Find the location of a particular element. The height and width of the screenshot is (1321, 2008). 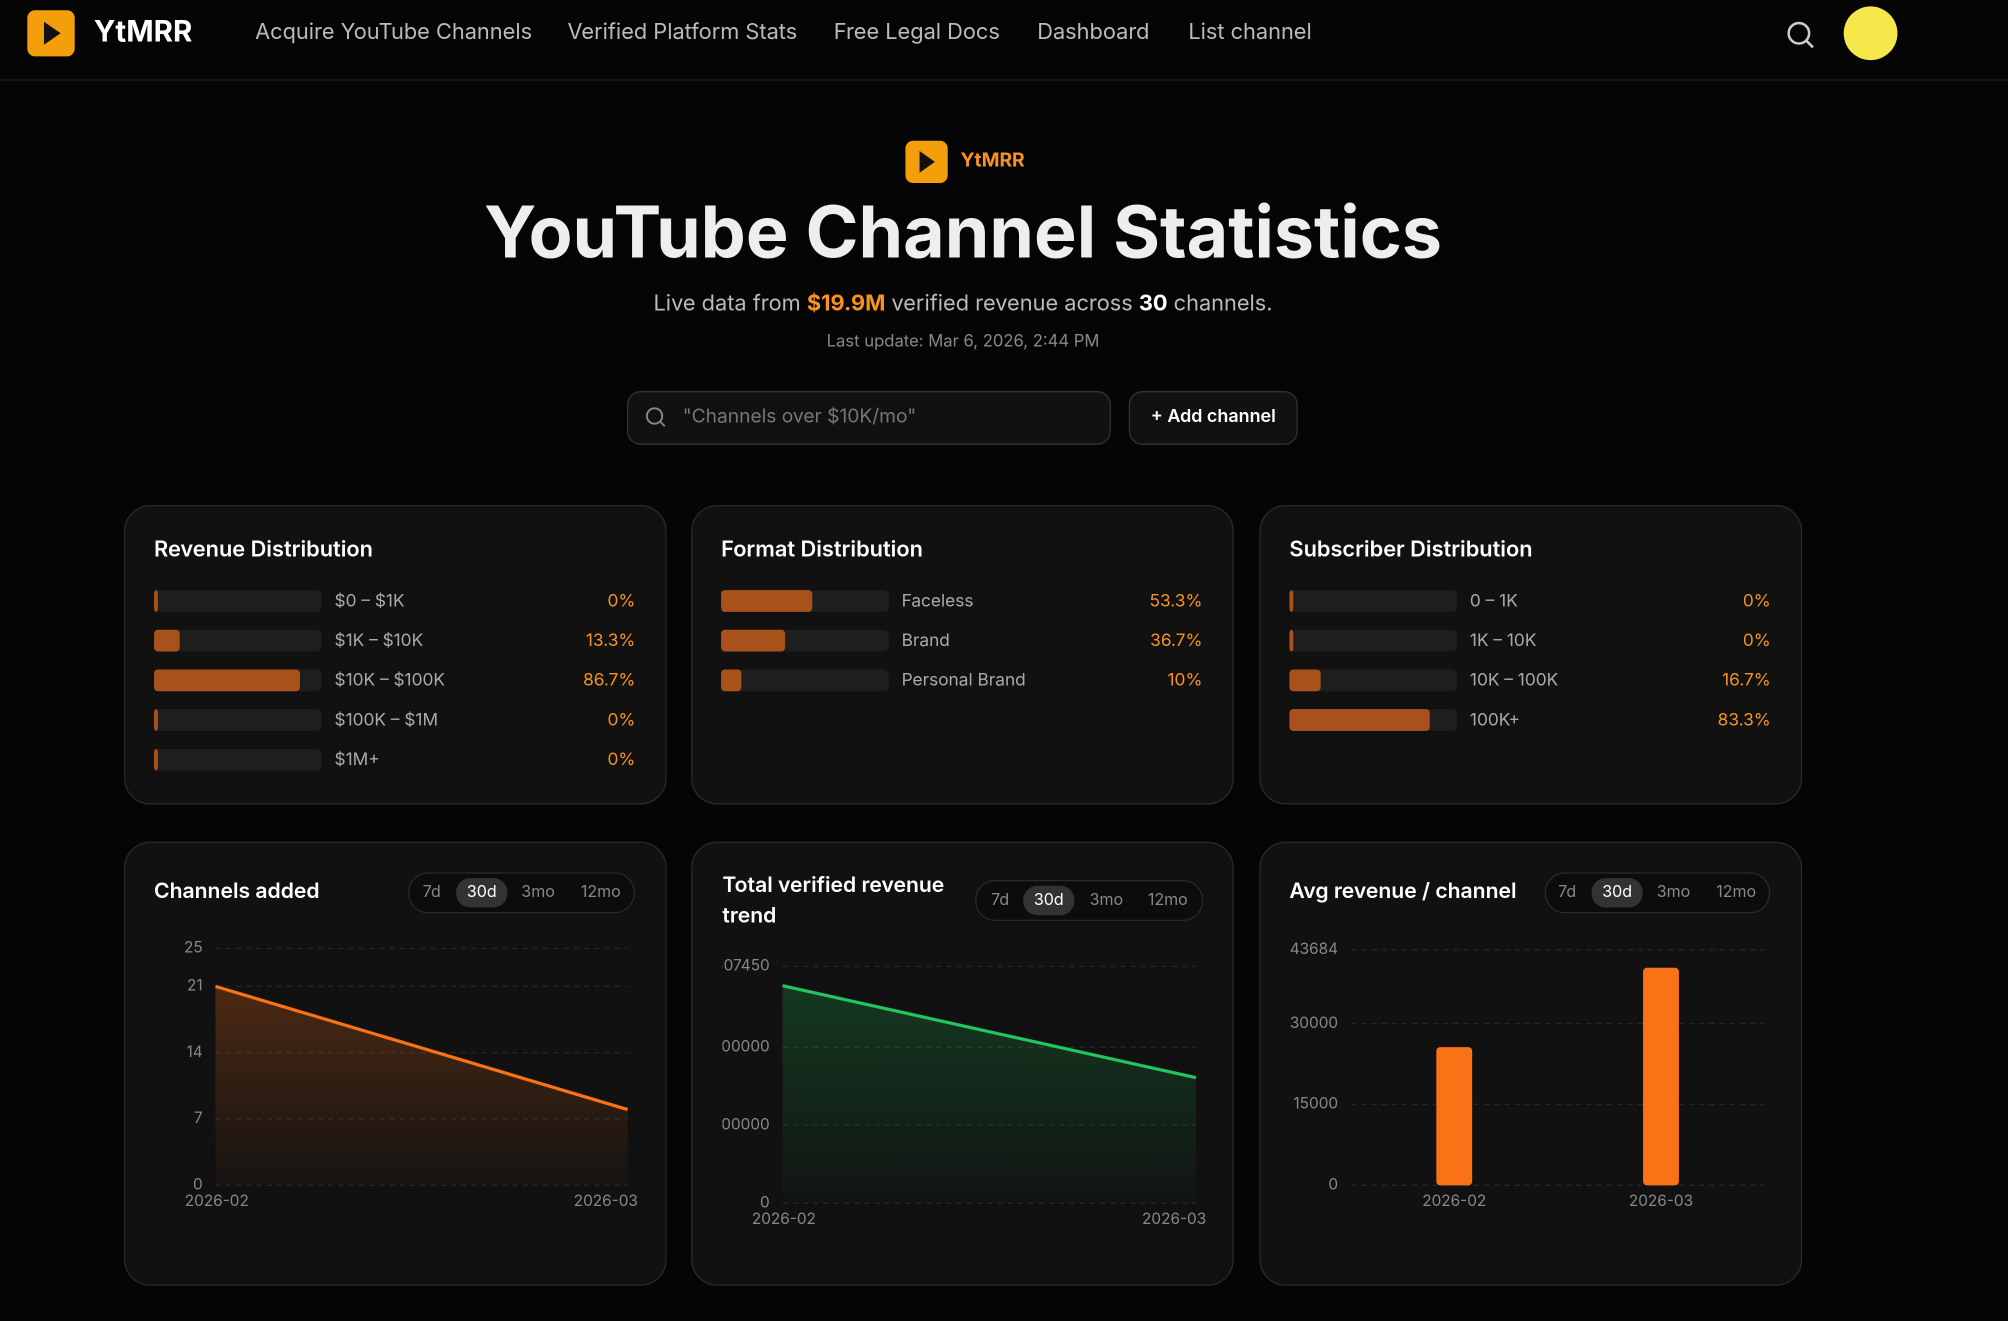

y-tick-label: 14 is located at coordinates (195, 1051).